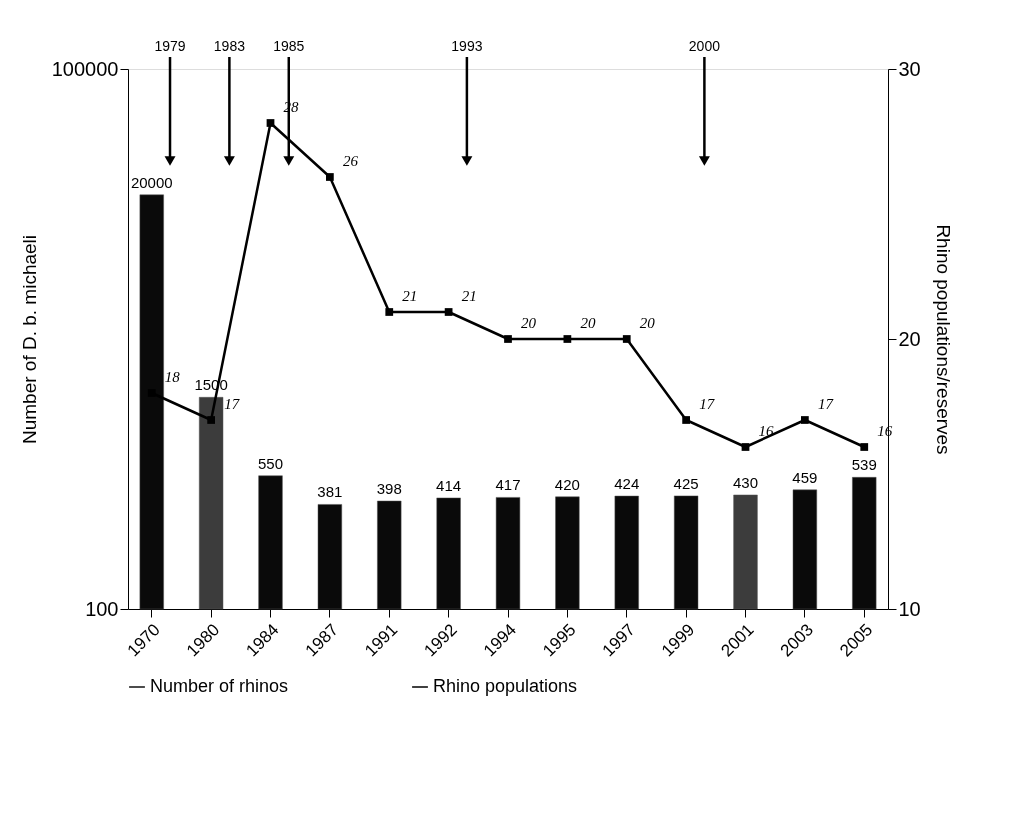  I want to click on data-label: 398, so click(389, 489).